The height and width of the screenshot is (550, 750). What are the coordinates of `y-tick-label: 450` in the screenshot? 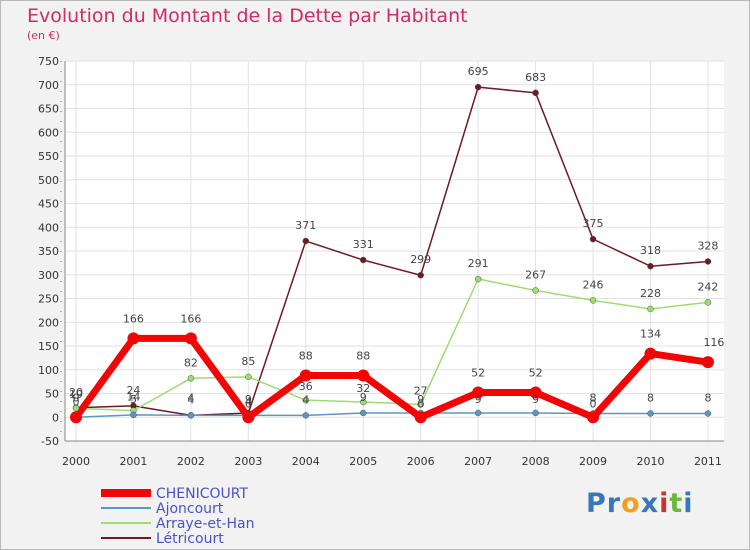 It's located at (48, 204).